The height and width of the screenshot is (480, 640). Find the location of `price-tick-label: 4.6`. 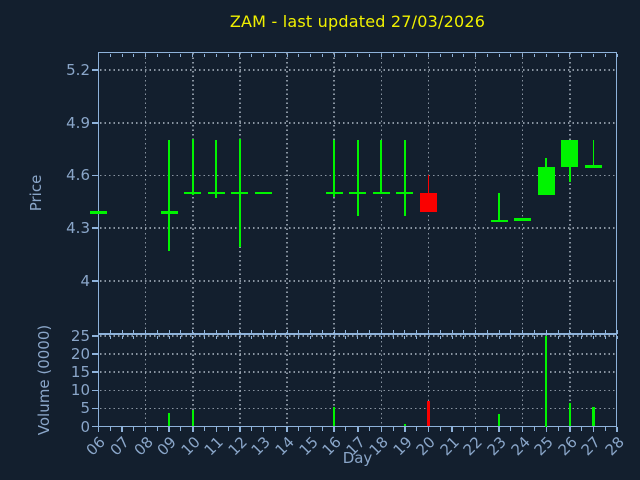

price-tick-label: 4.6 is located at coordinates (78, 175).